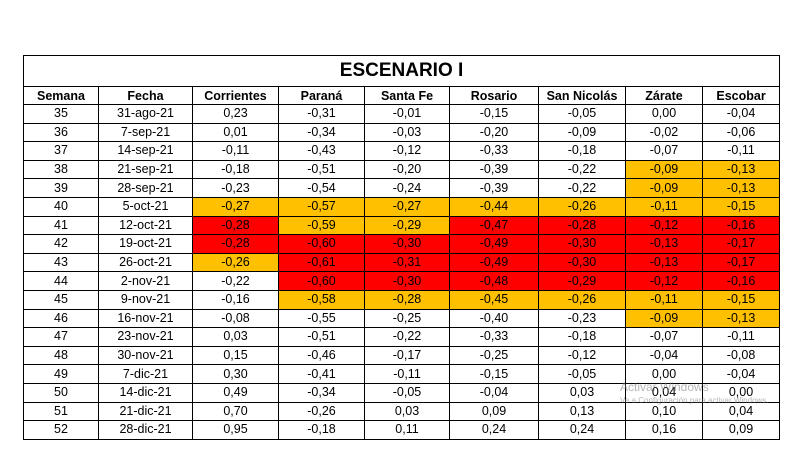  Describe the element at coordinates (145, 151) in the screenshot. I see `fecha-cell: 14-sep-21` at that location.